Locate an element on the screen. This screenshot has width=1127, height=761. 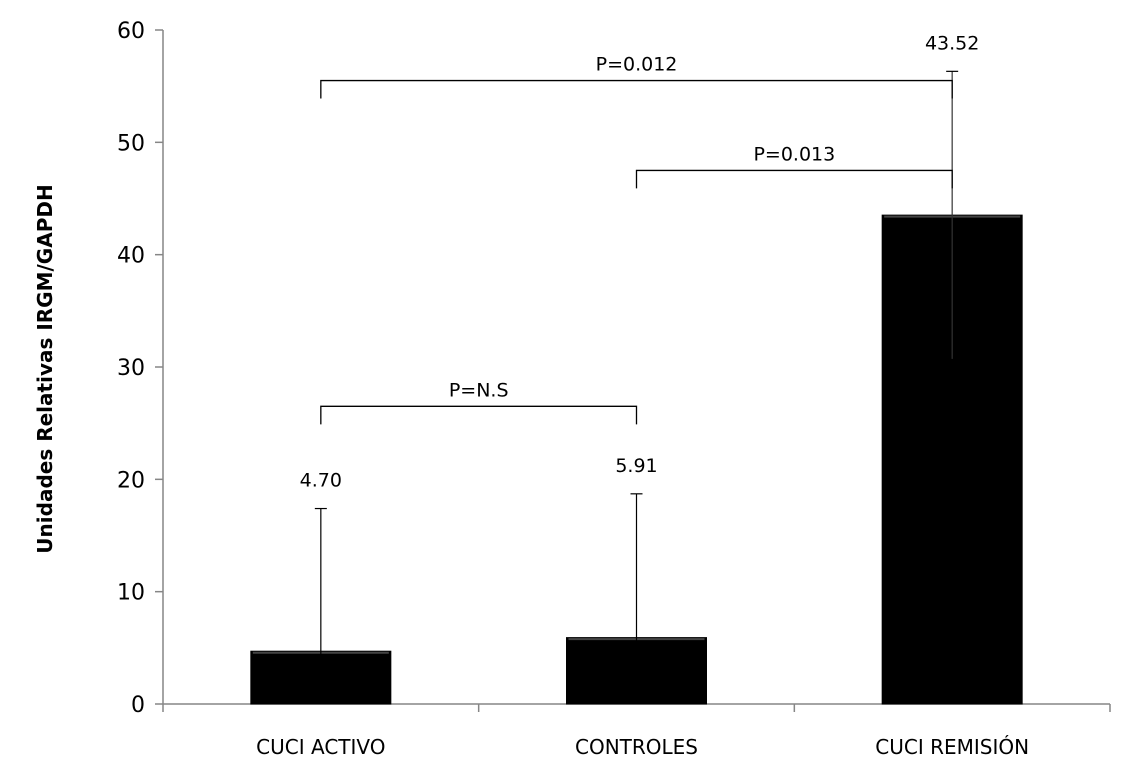
x-tick-label: CUCI ACTIVO is located at coordinates (320, 747).